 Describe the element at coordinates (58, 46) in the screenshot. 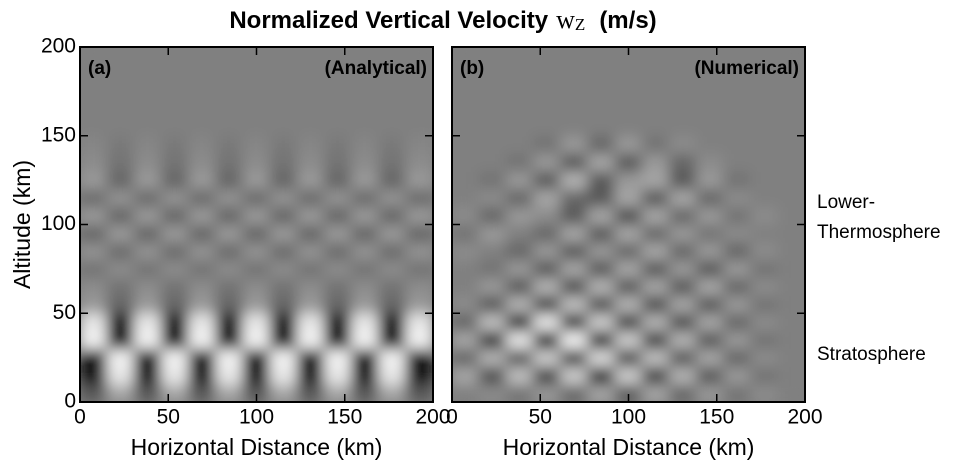

I see `y-tick-label: 200` at that location.